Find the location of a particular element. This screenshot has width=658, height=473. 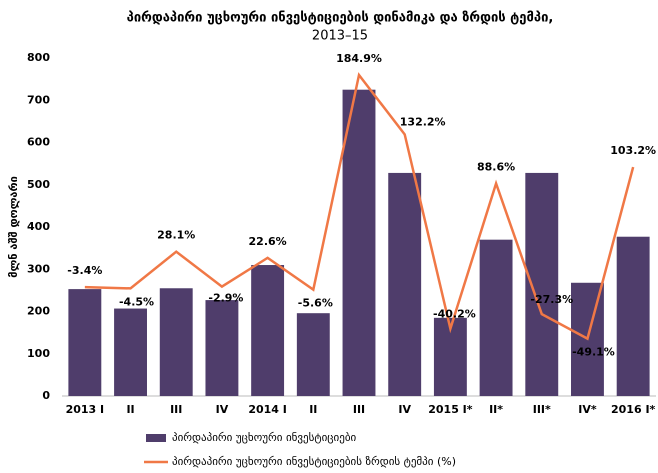

y-axis-label: მლნ აშშ დოლარი is located at coordinates (13, 227).